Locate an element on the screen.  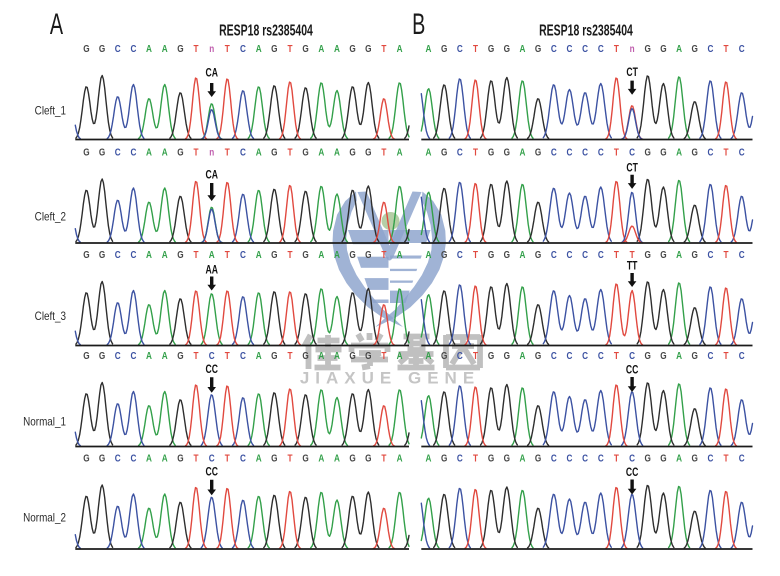
svg-text: Normal_2 is located at coordinates (44, 518).